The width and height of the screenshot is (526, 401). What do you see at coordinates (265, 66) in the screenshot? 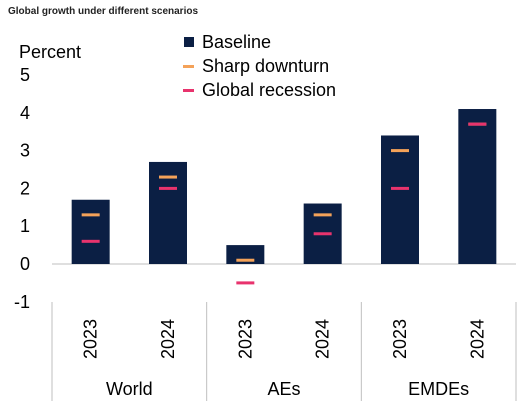
I see `legend-label: Sharp downturn` at bounding box center [265, 66].